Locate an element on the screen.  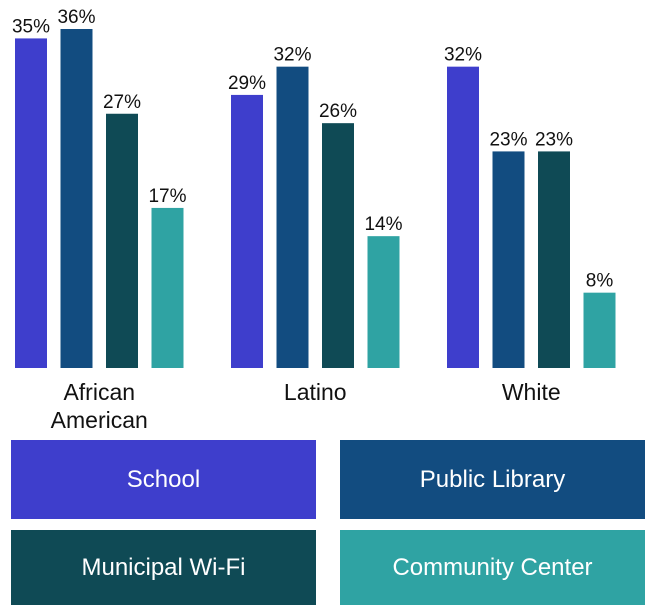
x-tick-label: African American is located at coordinates (99, 406).